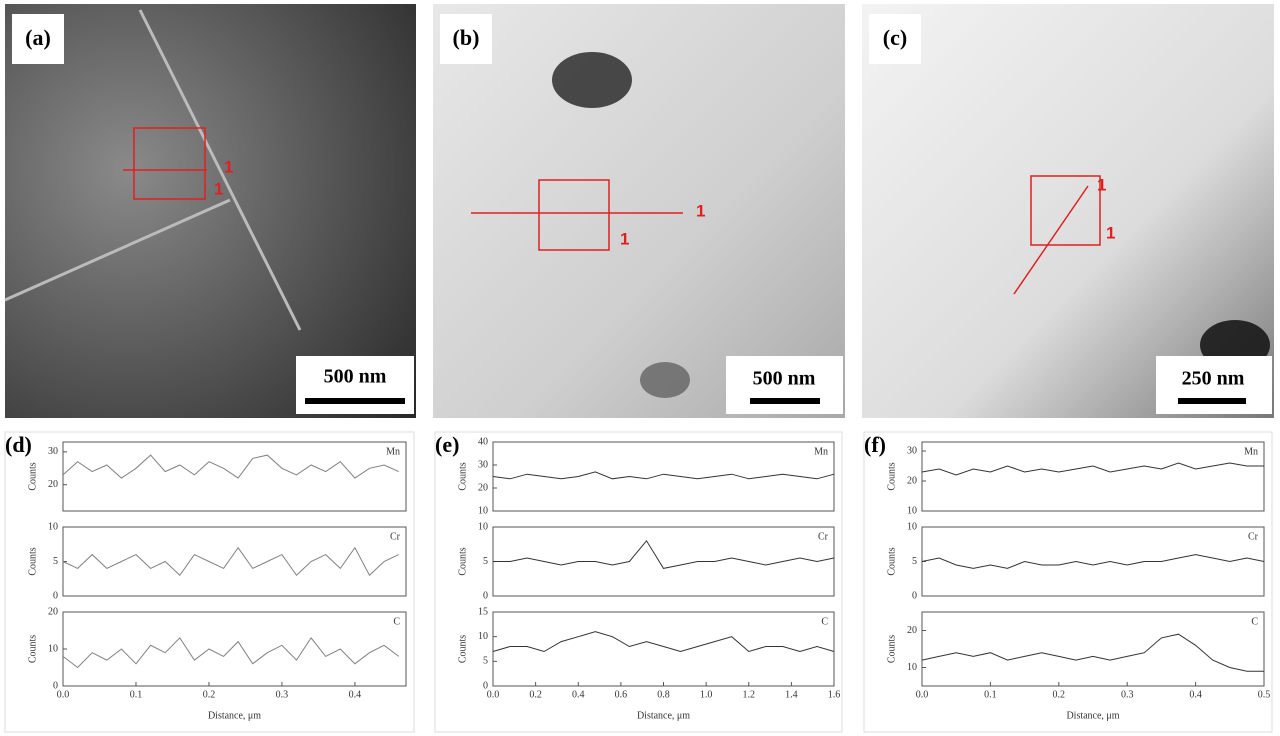  I want to click on x-tick-label: 1.2, so click(749, 694).